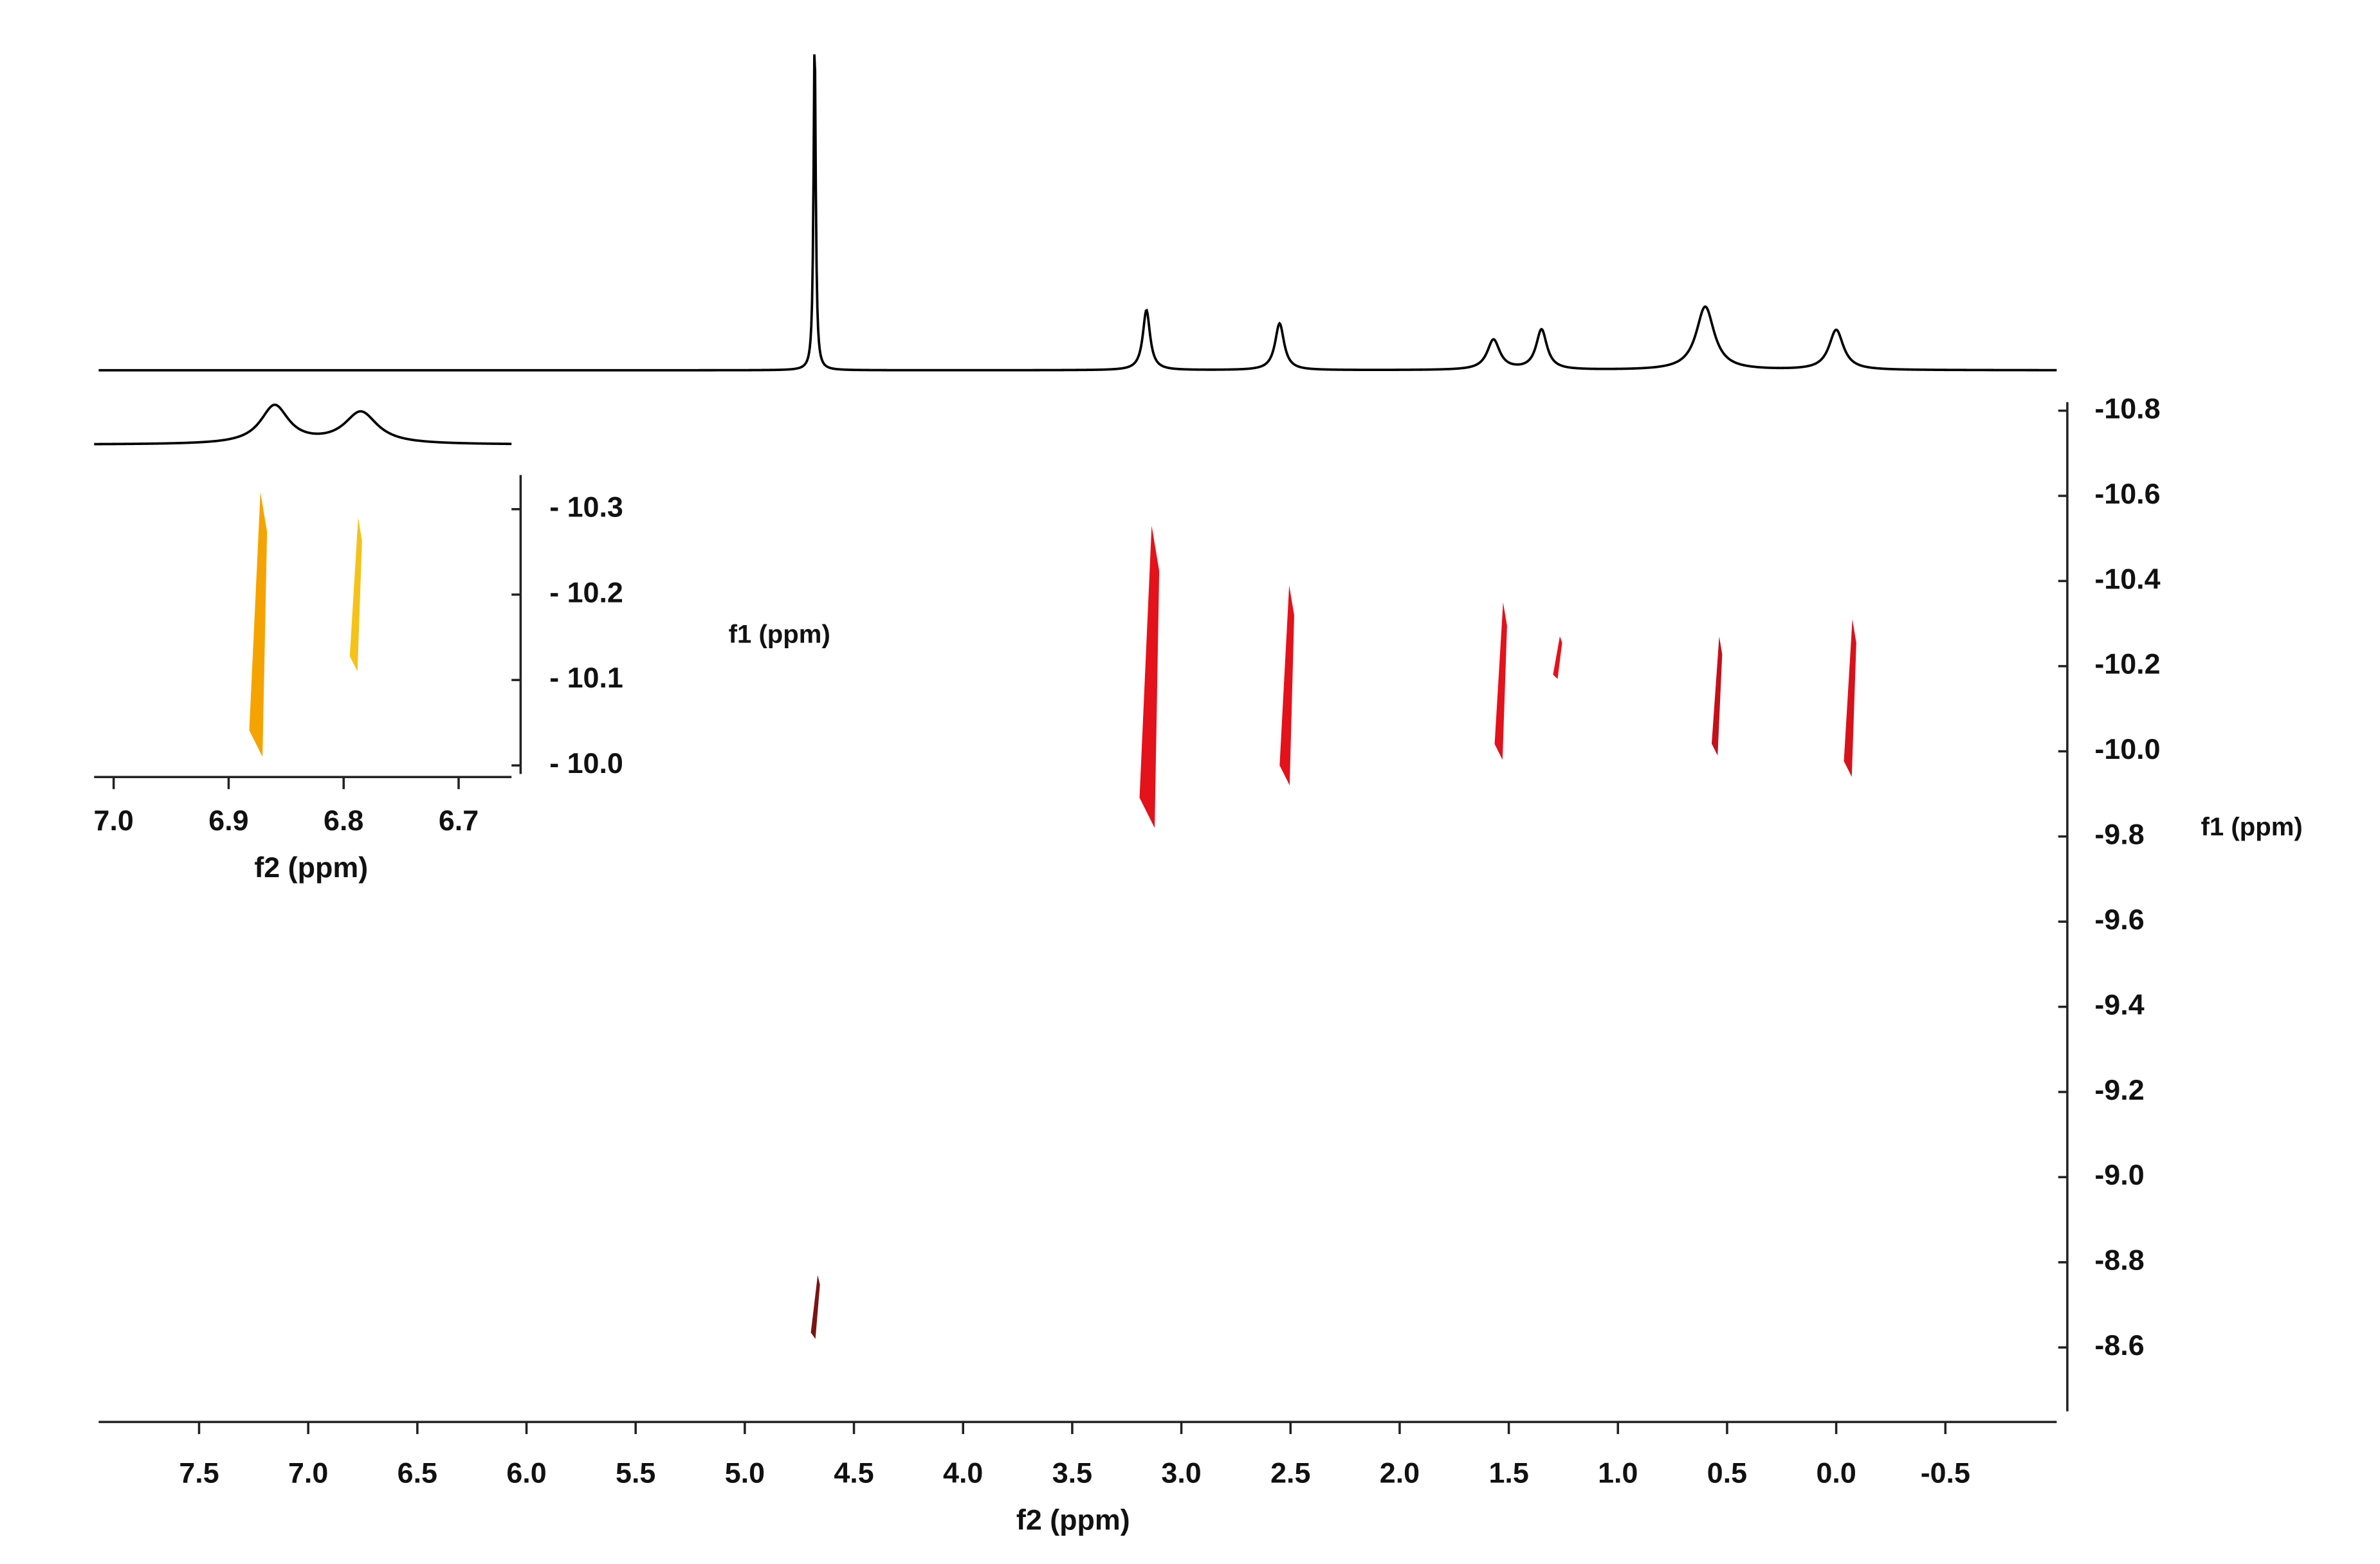  I want to click on y-tick-label: - 10.0, so click(586, 763).